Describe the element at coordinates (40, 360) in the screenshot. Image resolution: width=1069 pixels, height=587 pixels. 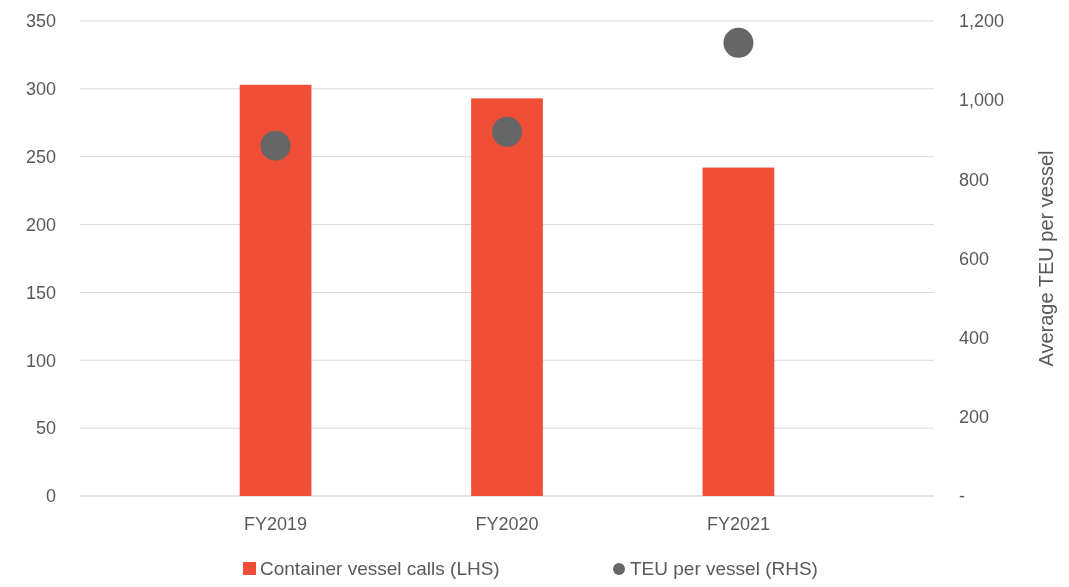
I see `y-tick-label: 100` at that location.